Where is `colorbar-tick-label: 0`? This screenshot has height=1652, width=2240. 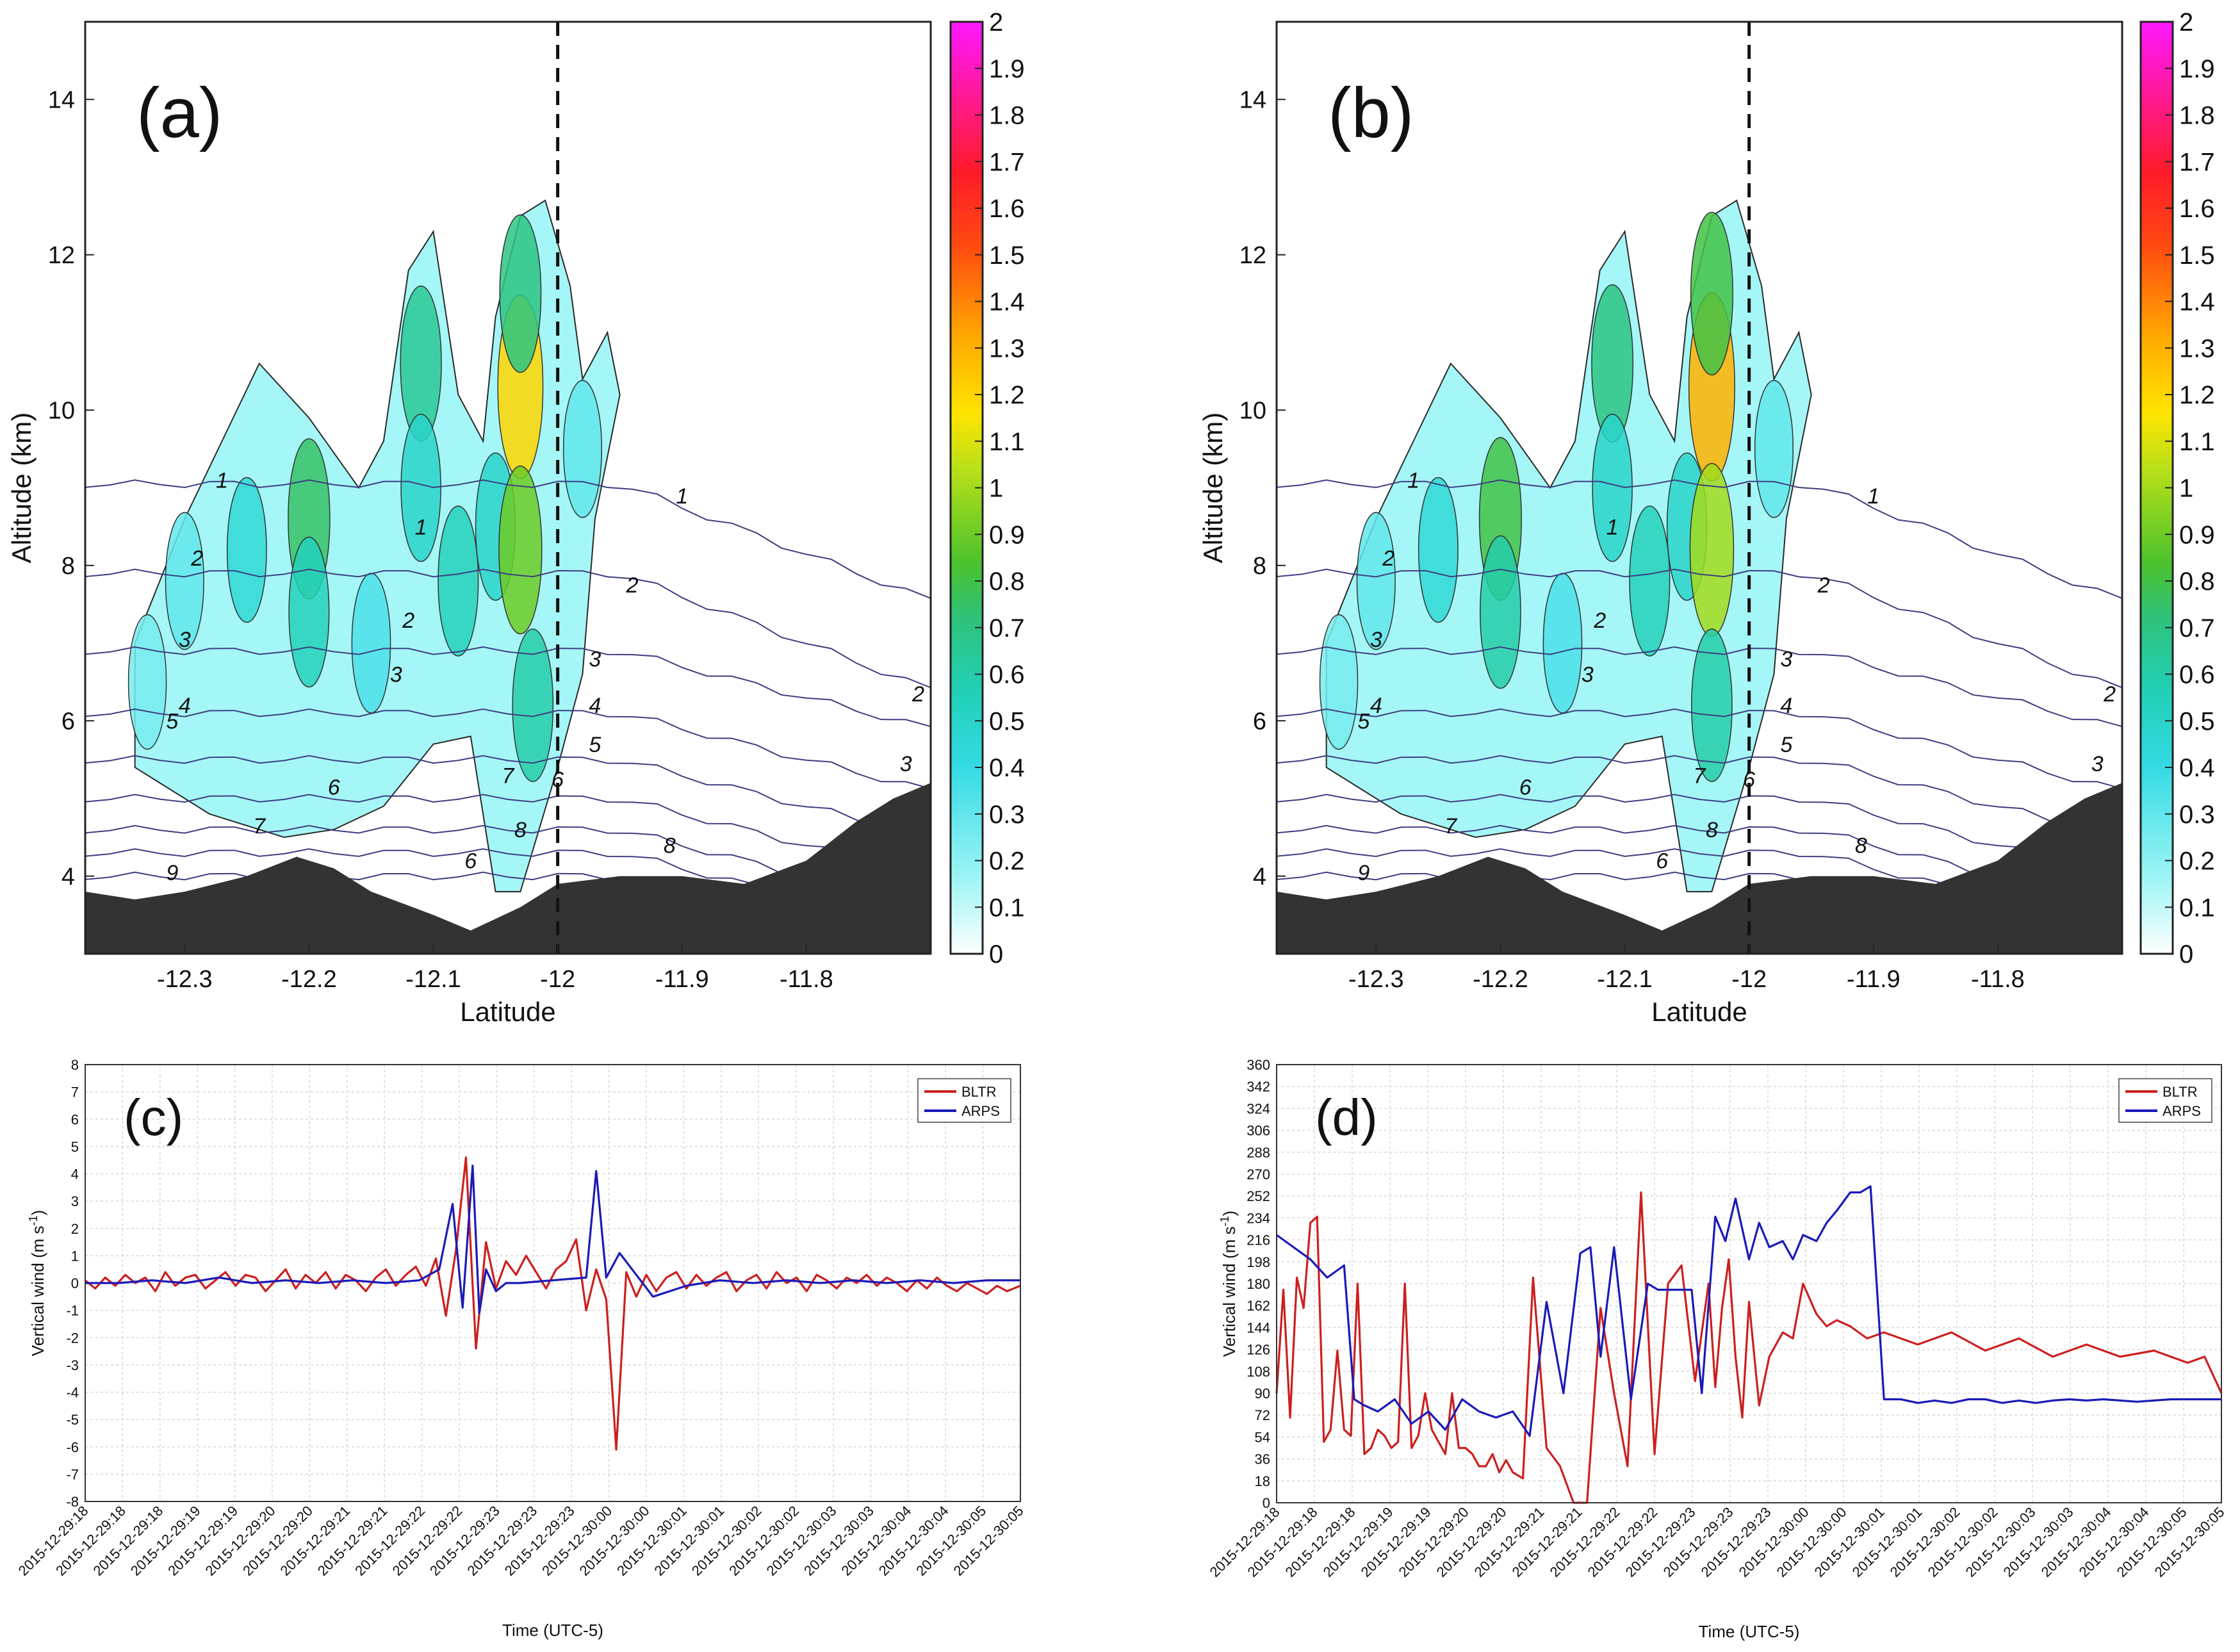
colorbar-tick-label: 0 is located at coordinates (996, 954).